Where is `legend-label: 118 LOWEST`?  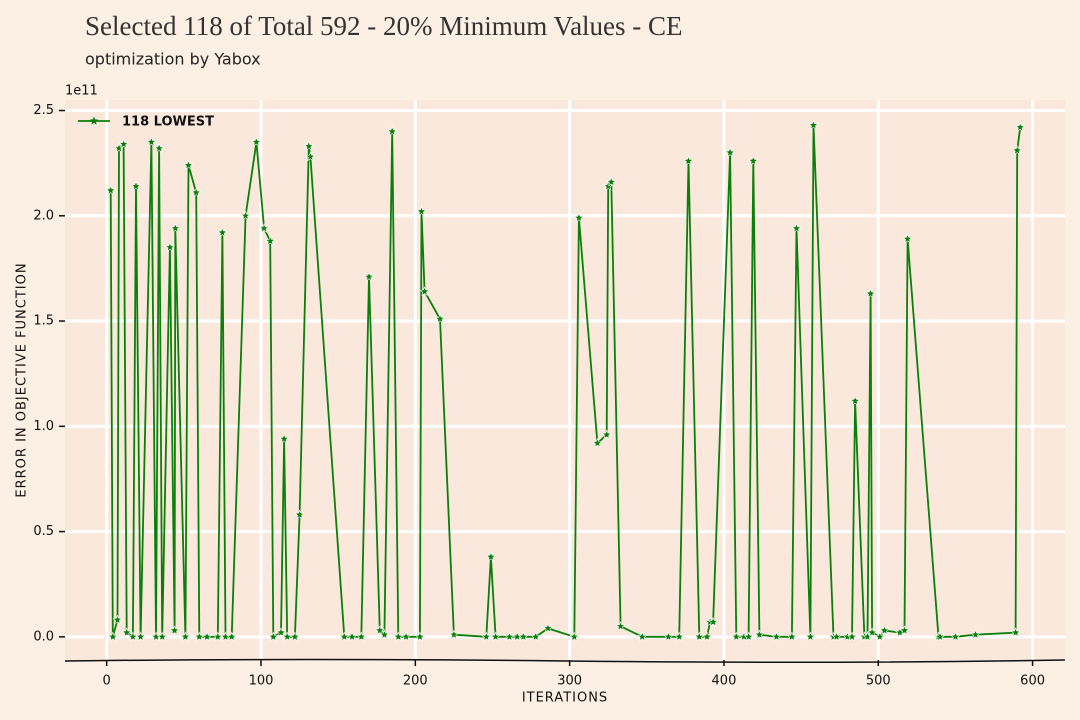 legend-label: 118 LOWEST is located at coordinates (168, 122).